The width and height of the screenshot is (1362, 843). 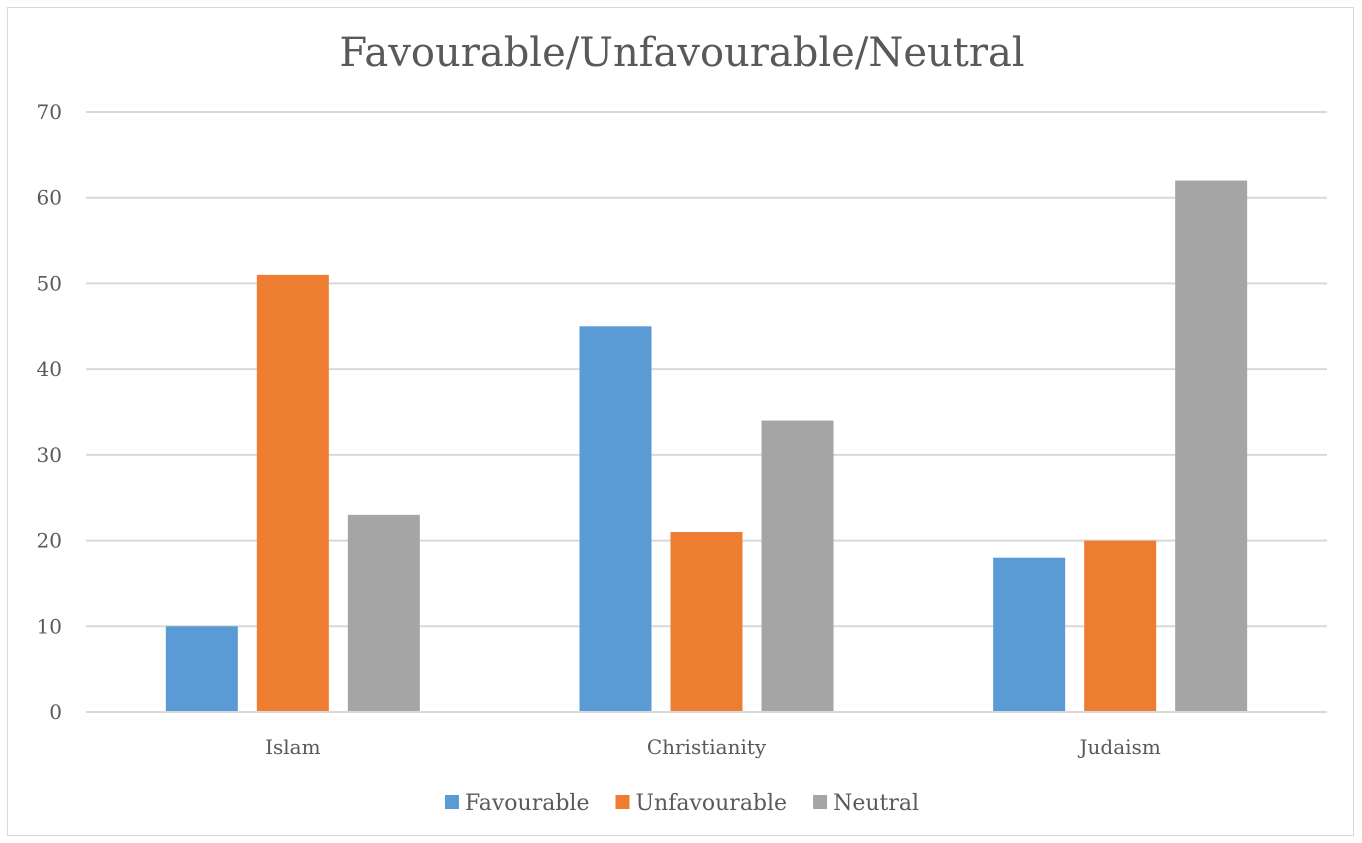 I want to click on y-axis-ticks: 0 10 20 30 40 50 60 70, so click(x=49, y=412).